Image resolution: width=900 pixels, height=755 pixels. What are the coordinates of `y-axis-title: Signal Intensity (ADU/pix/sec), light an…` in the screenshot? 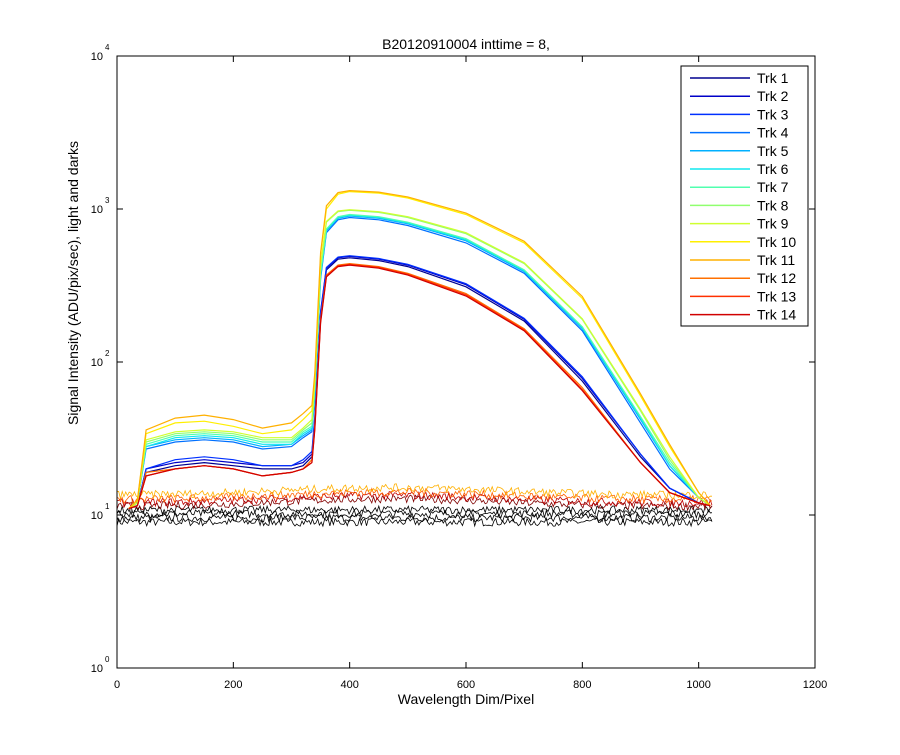 It's located at (73, 283).